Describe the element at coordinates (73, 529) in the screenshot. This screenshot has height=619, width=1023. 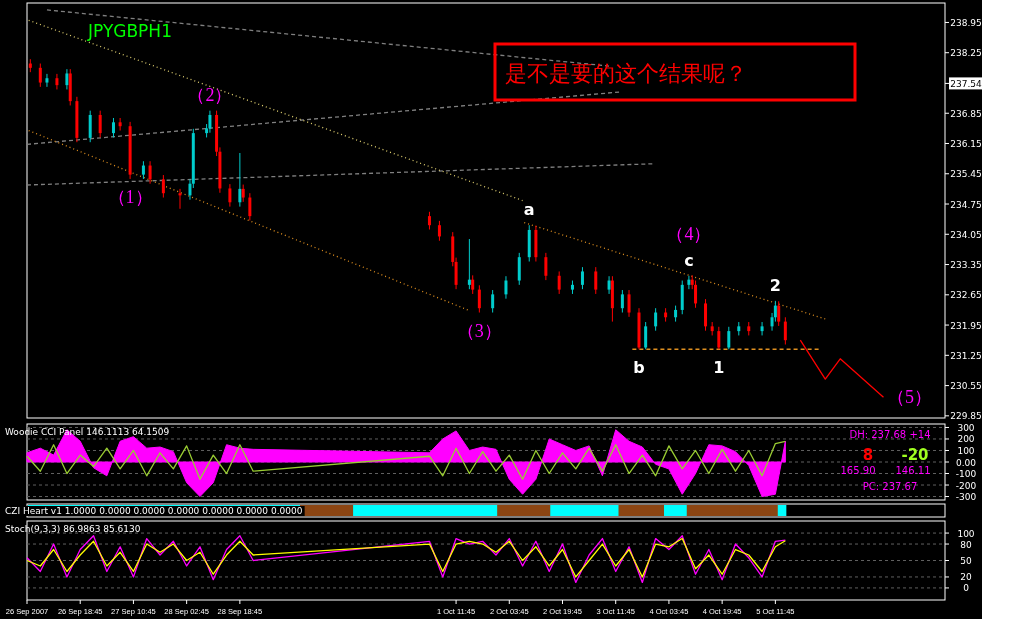
I see `chart-title: Stoch(9,3,3) 86.9863 85.6130` at that location.